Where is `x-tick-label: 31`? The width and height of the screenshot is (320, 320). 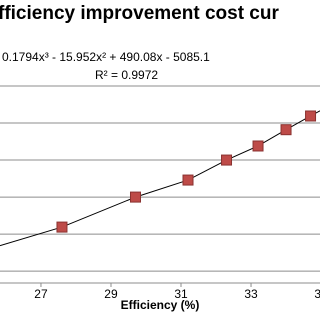
x-tick-label: 31 is located at coordinates (181, 294).